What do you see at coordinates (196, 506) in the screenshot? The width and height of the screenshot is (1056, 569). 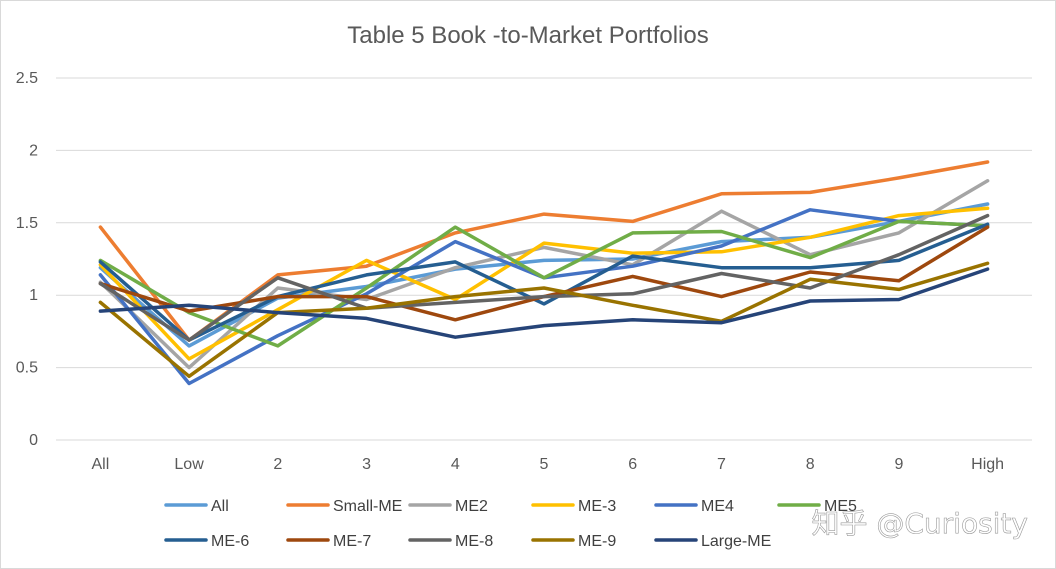 I see `legend-item-all: All` at bounding box center [196, 506].